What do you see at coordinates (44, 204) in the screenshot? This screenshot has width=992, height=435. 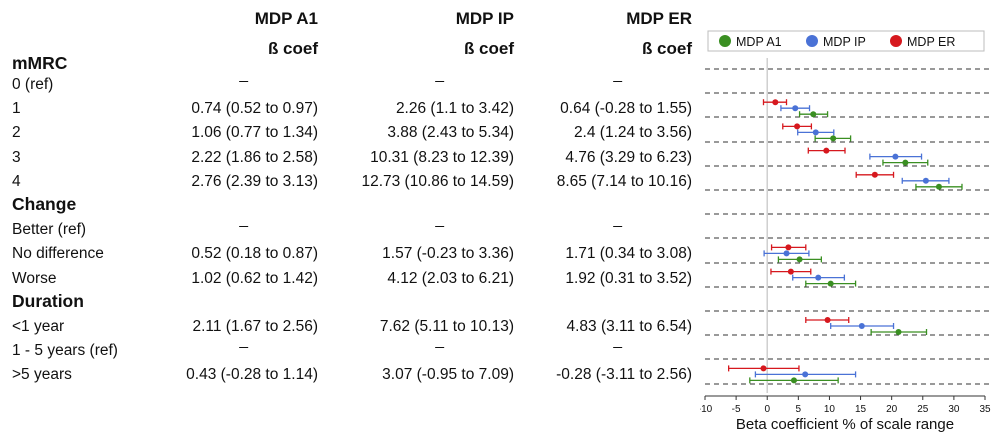 I see `section-title: Change` at bounding box center [44, 204].